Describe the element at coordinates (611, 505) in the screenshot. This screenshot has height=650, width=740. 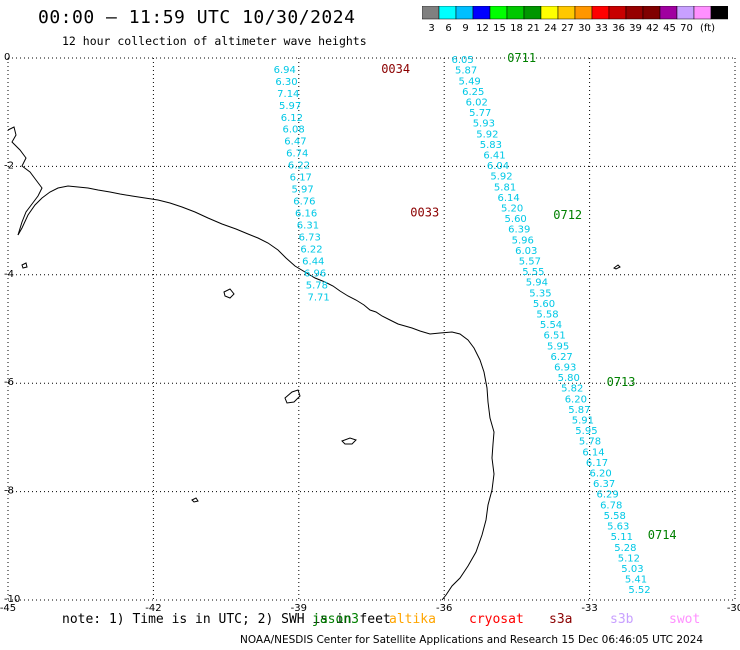
I see `wave-height-value: 6.78` at that location.